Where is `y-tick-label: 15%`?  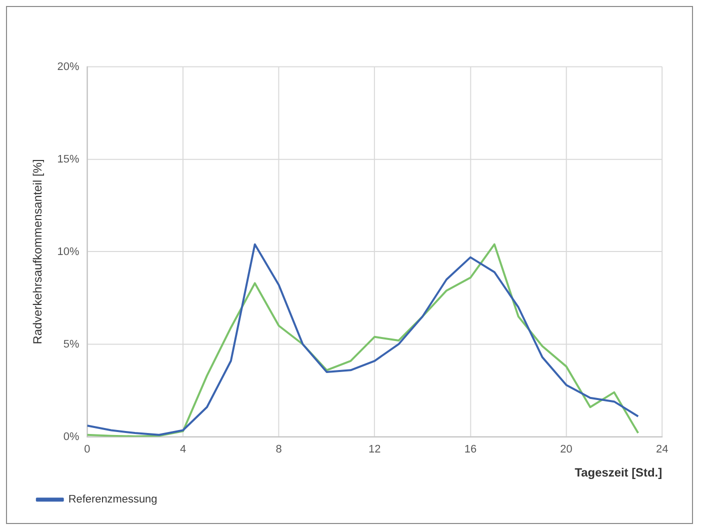
y-tick-label: 15% is located at coordinates (68, 159).